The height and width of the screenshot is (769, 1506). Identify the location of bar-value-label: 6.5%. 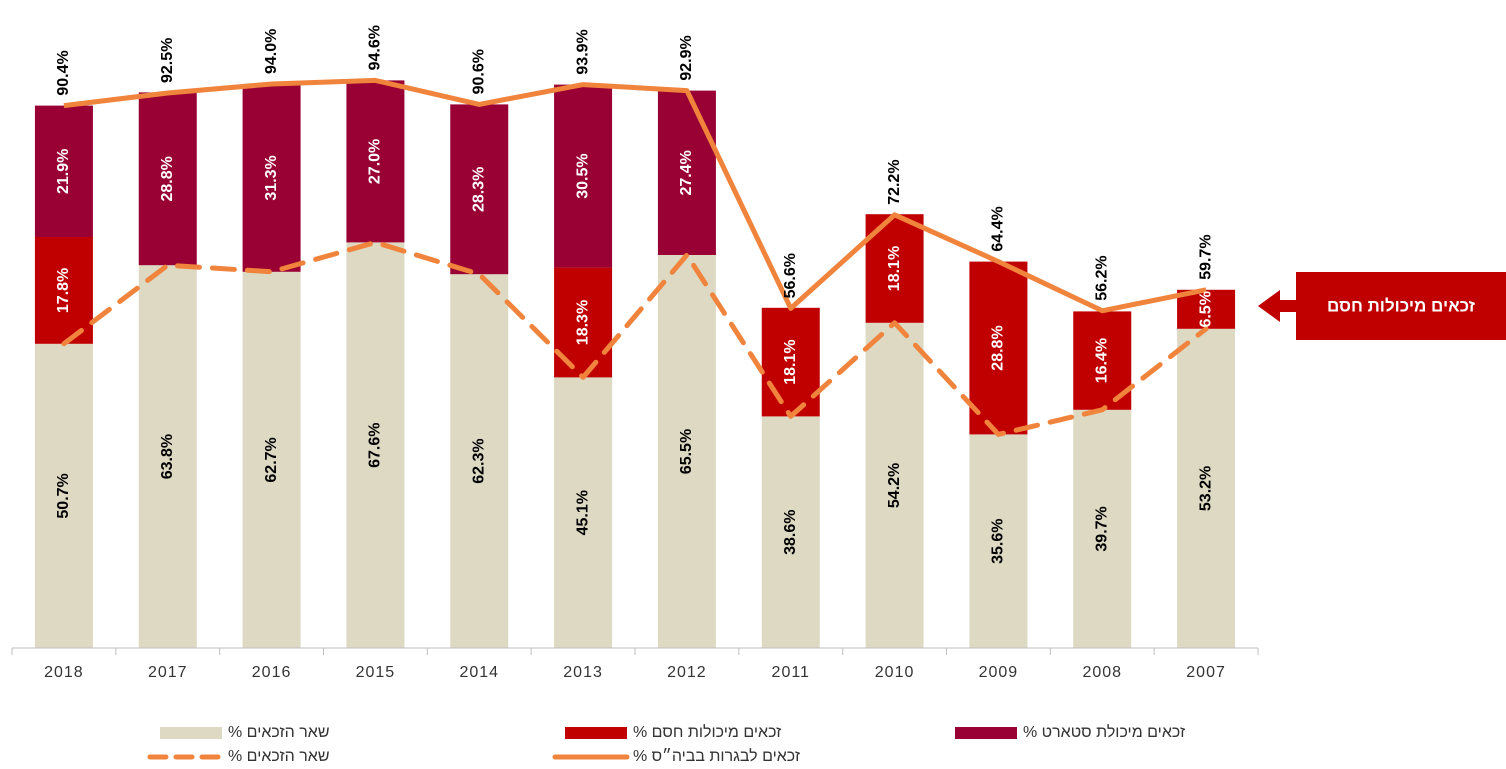
(1205, 309).